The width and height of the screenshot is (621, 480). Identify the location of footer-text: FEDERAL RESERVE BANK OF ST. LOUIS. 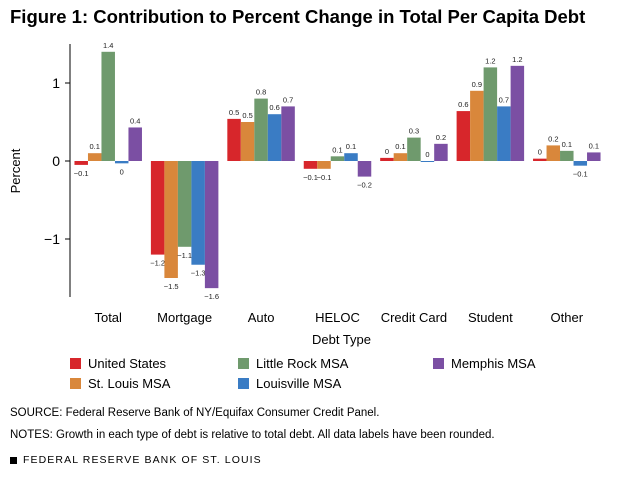
(142, 460).